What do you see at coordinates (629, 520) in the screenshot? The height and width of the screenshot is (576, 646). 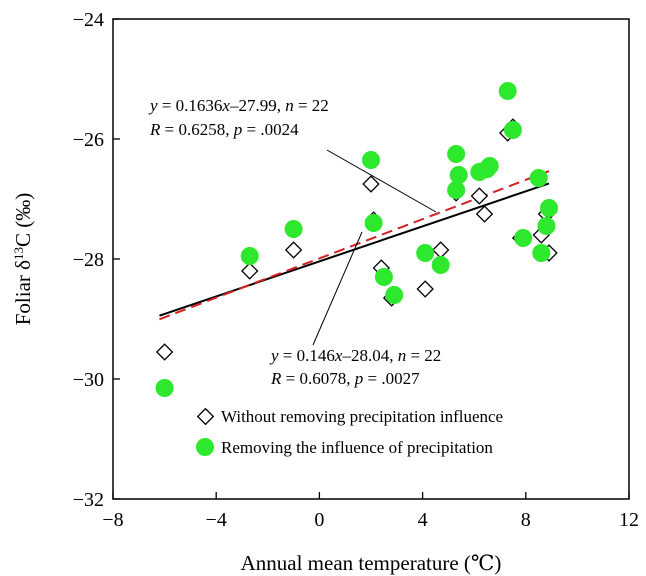 I see `x-tick-label: 12` at bounding box center [629, 520].